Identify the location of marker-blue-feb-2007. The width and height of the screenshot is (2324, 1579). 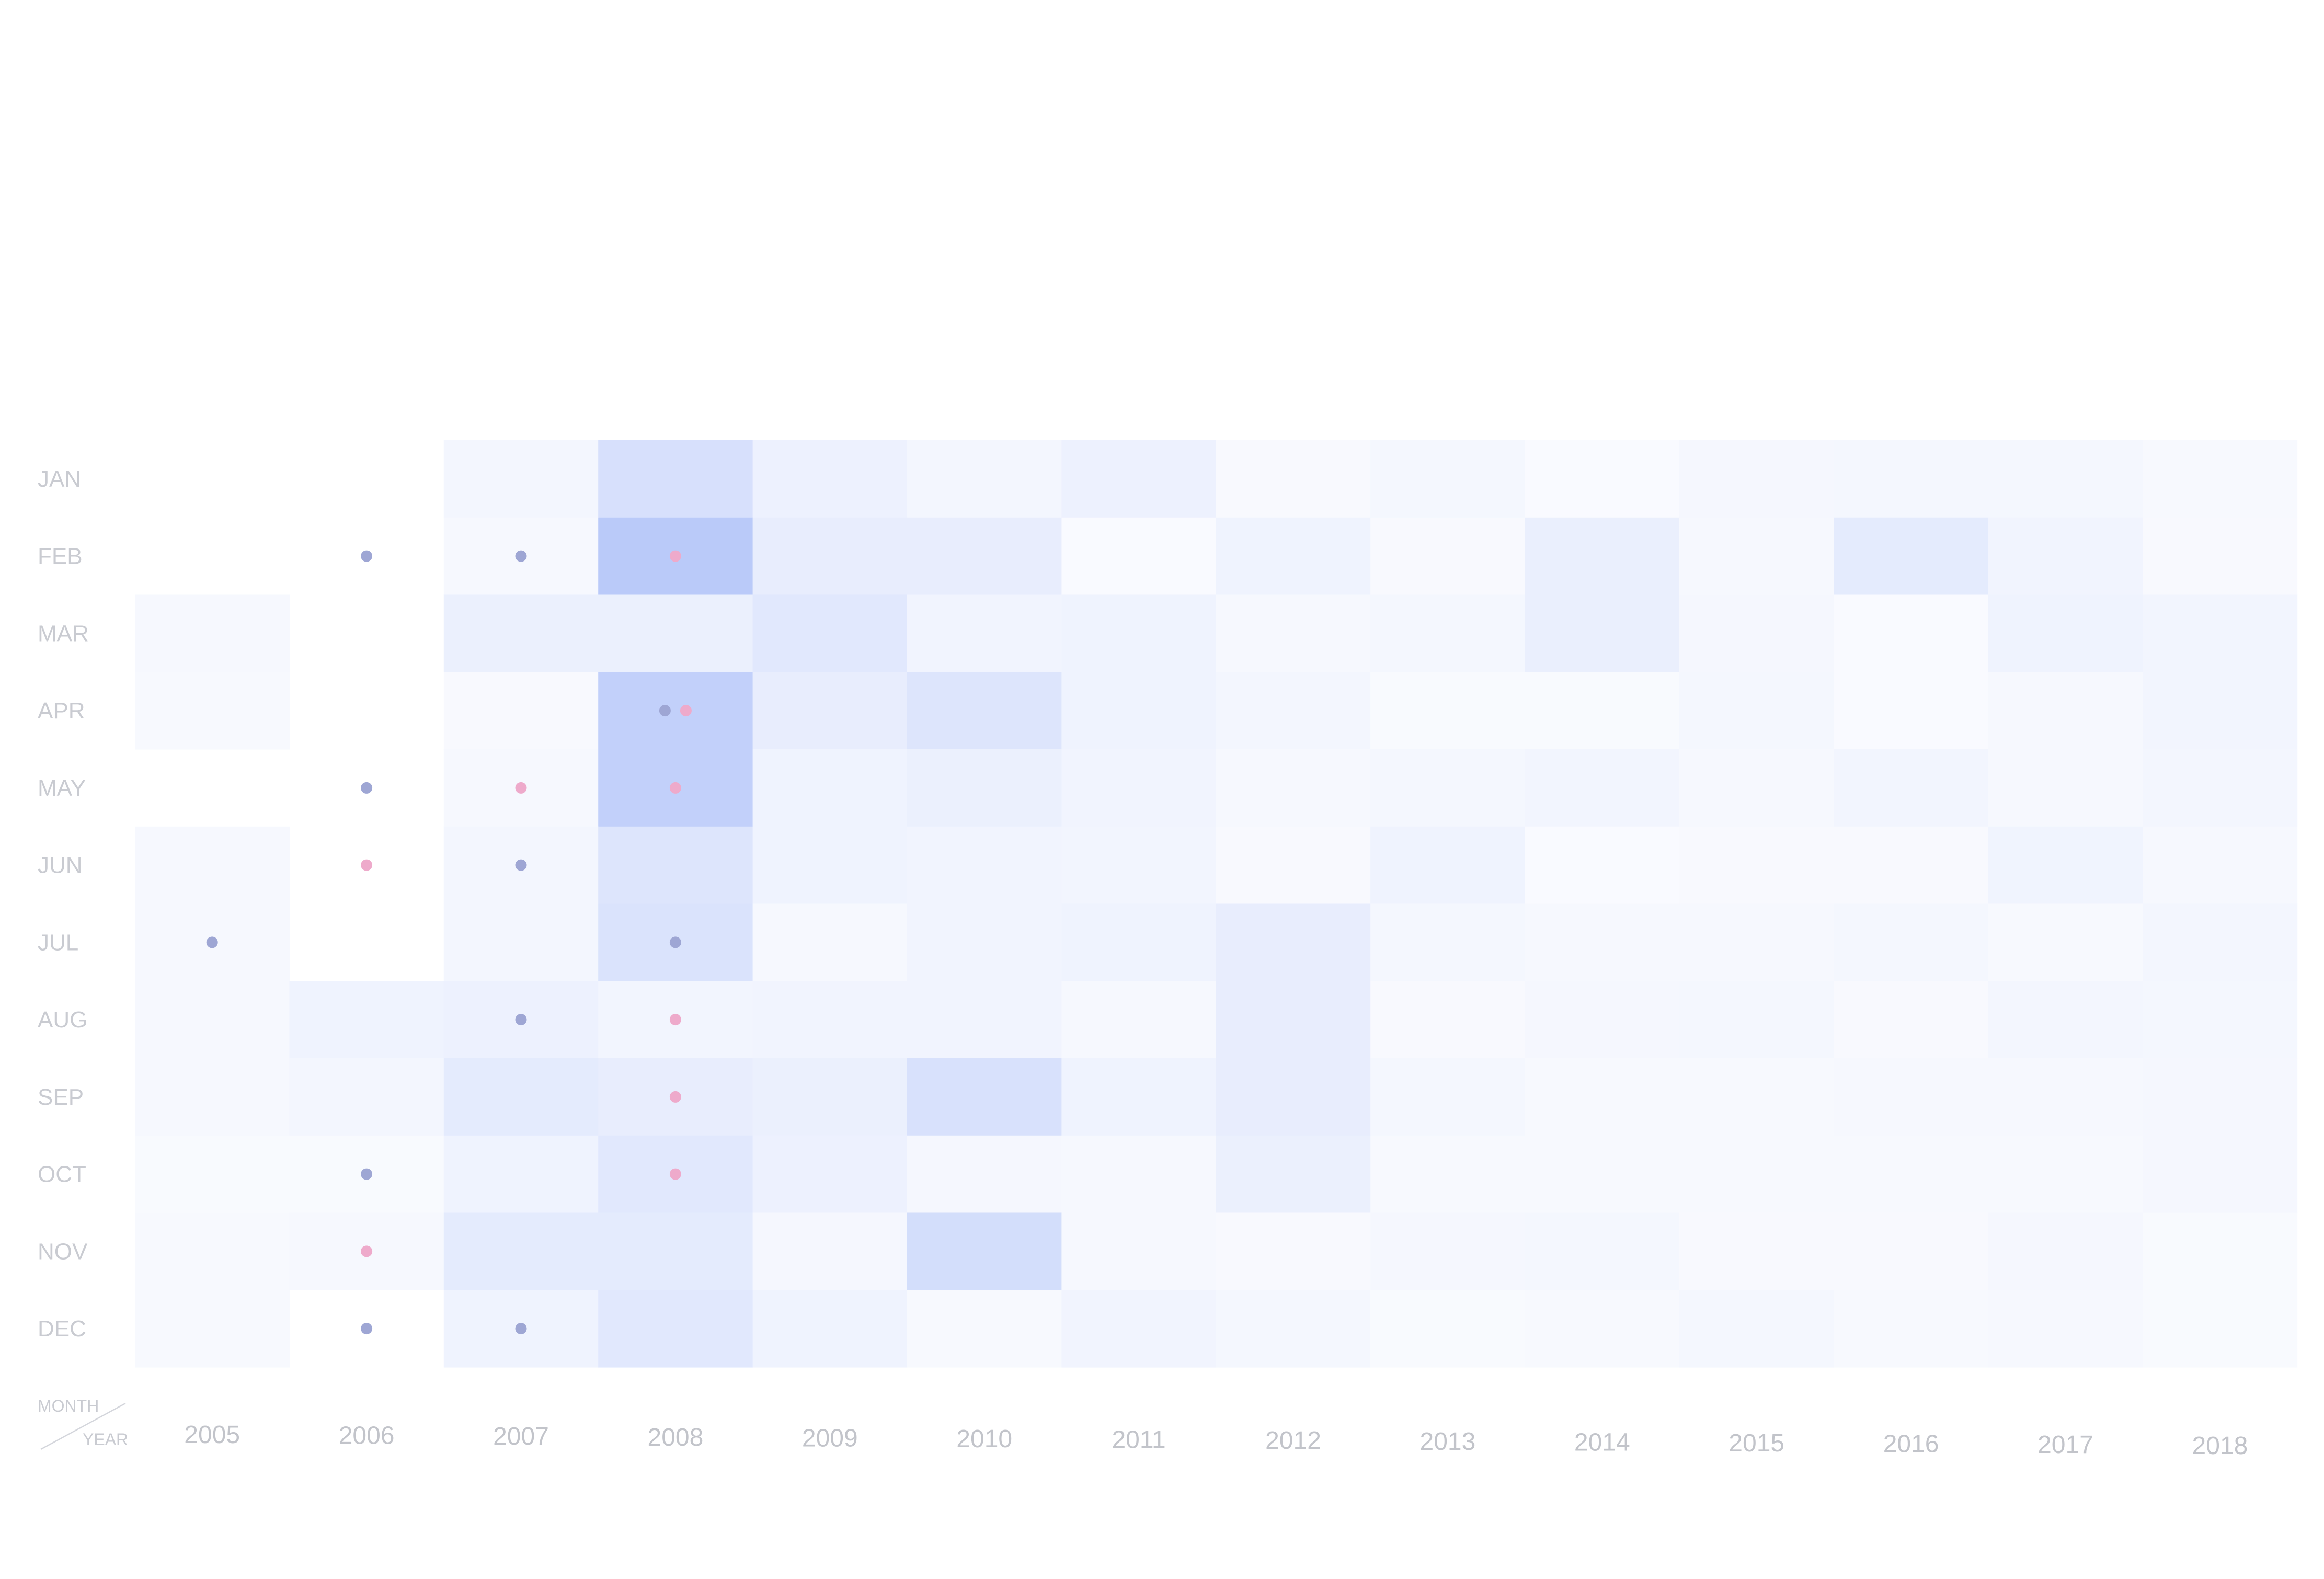
(521, 556).